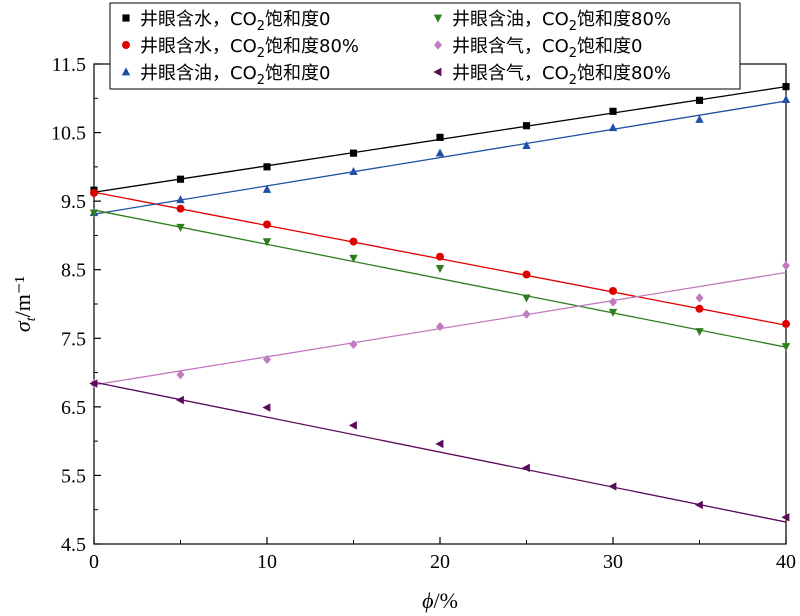 This screenshot has height=616, width=800. I want to click on legend-label-series-5: 井眼含气，CO2饱和度0, so click(547, 48).